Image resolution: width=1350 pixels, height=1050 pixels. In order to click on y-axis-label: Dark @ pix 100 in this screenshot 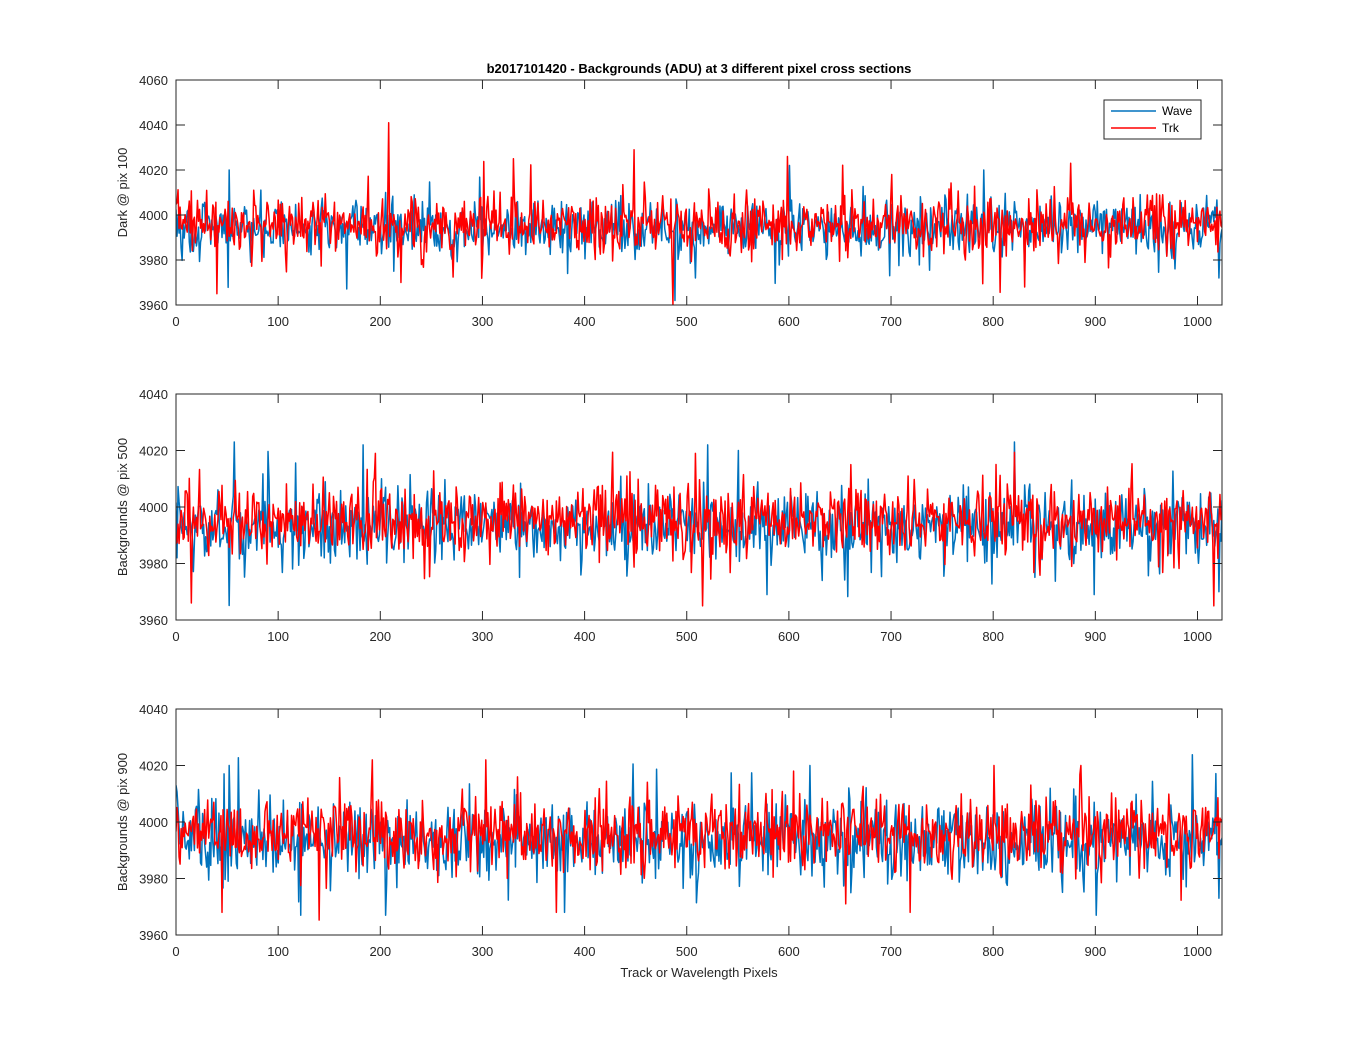, I will do `click(122, 193)`.